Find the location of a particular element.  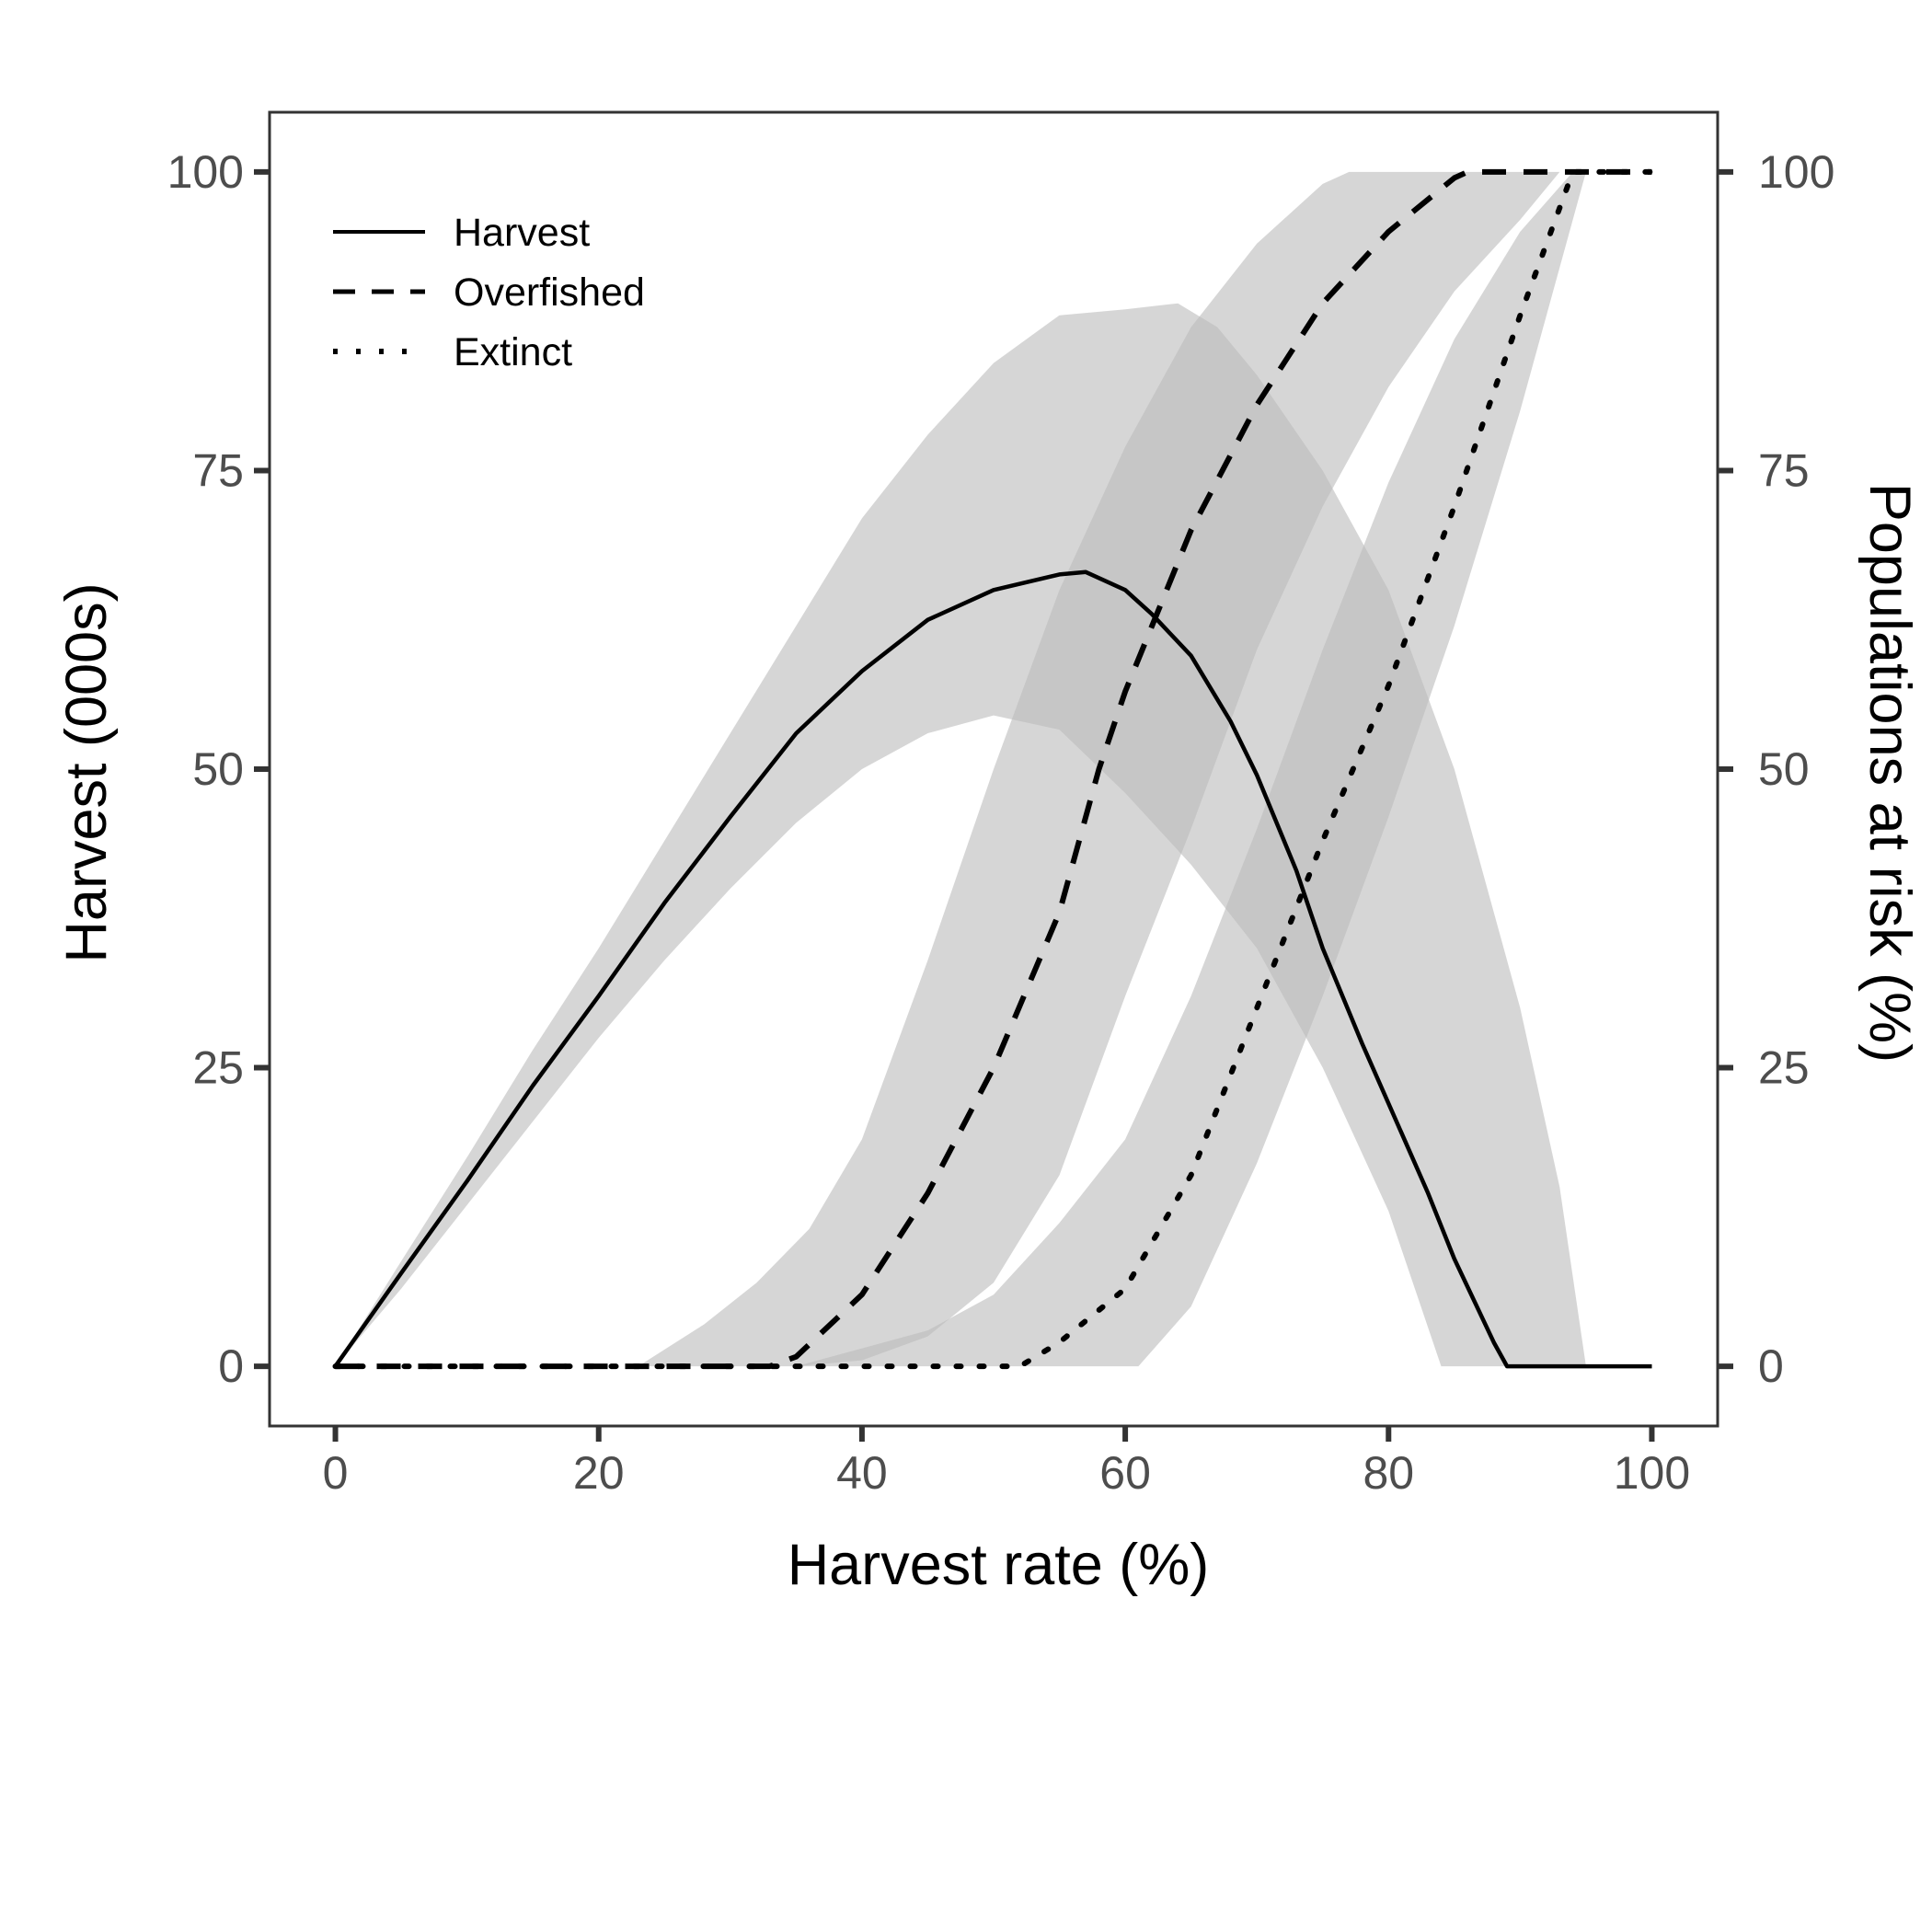

x-tick-label: 100 is located at coordinates (1652, 1473).